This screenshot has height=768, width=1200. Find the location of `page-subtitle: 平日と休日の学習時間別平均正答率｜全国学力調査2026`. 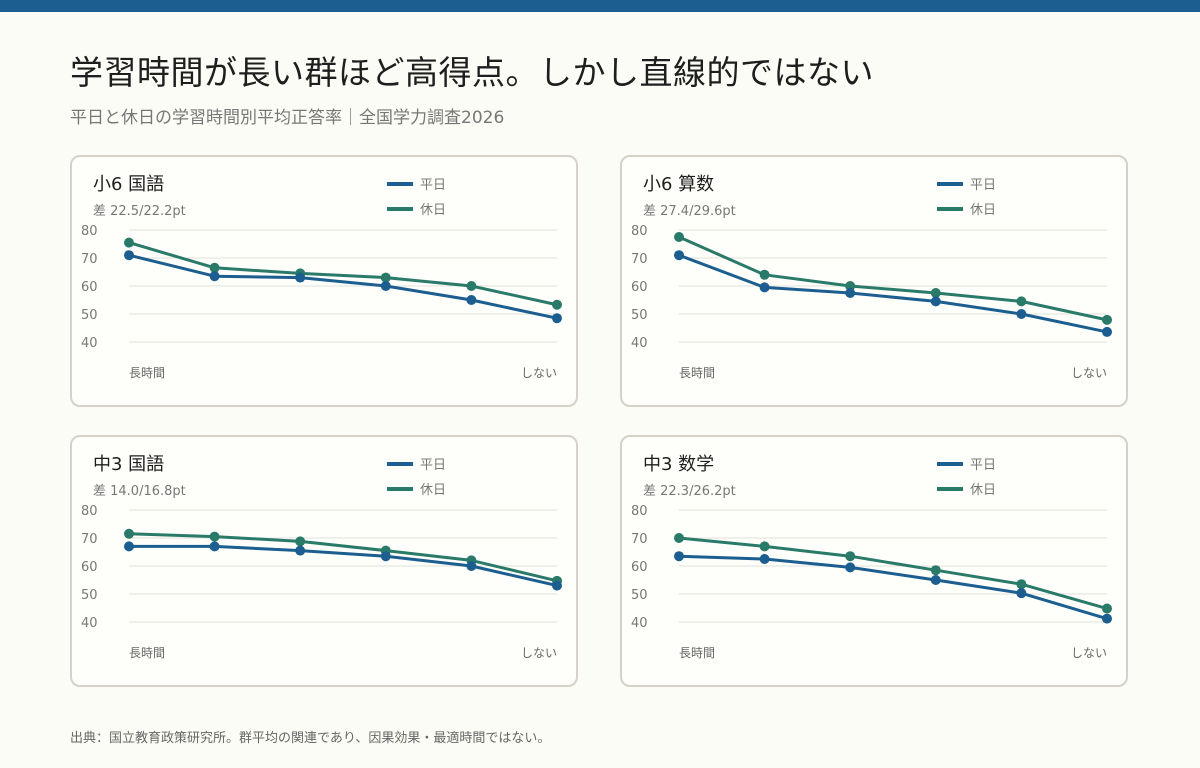

page-subtitle: 平日と休日の学習時間別平均正答率｜全国学力調査2026 is located at coordinates (287, 118).